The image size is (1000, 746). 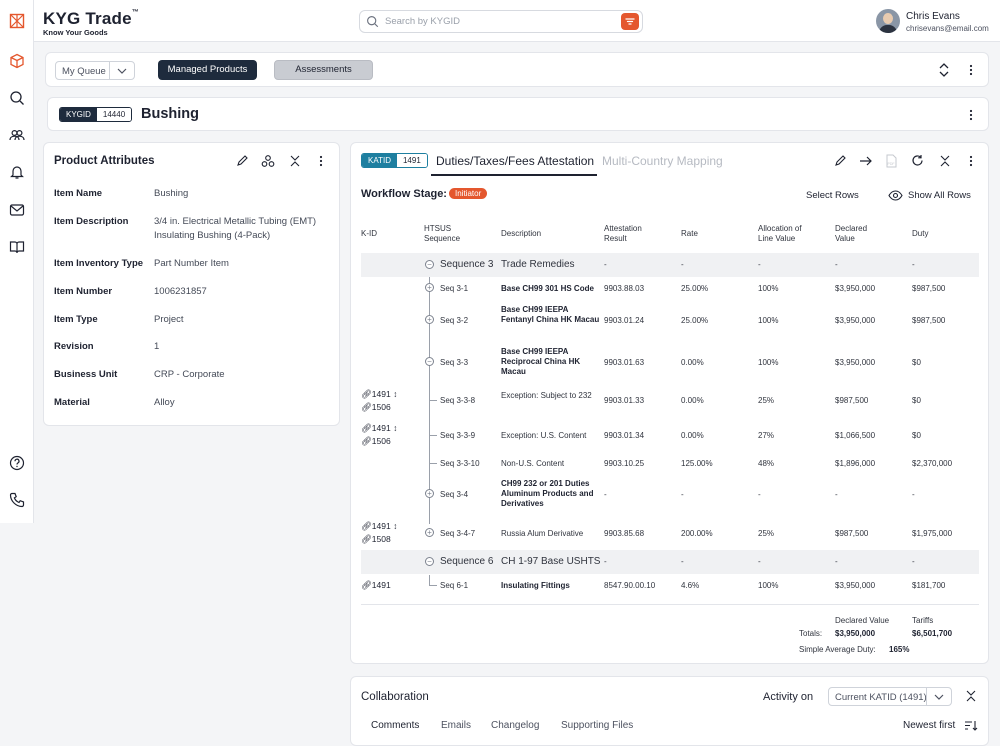 I want to click on col-header: Declared Value, so click(x=851, y=233).